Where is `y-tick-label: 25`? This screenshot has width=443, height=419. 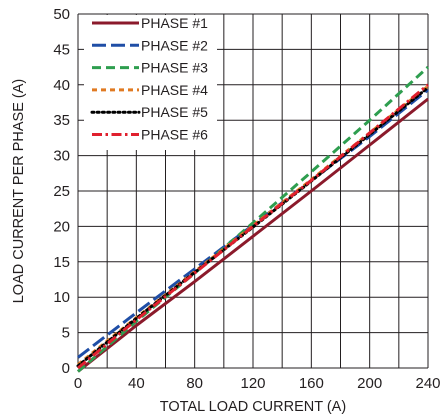 y-tick-label: 25 is located at coordinates (61, 191).